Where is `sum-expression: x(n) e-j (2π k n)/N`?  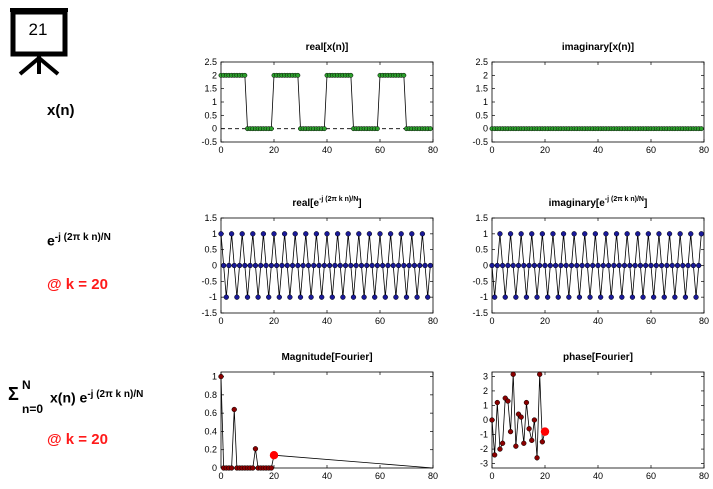 sum-expression: x(n) e-j (2π k n)/N is located at coordinates (96, 397).